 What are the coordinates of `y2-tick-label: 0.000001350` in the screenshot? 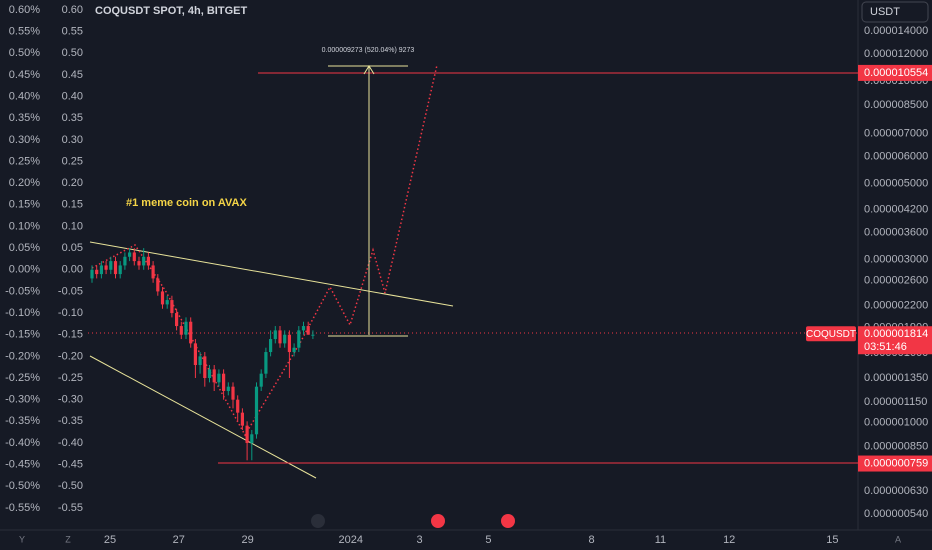 It's located at (896, 378).